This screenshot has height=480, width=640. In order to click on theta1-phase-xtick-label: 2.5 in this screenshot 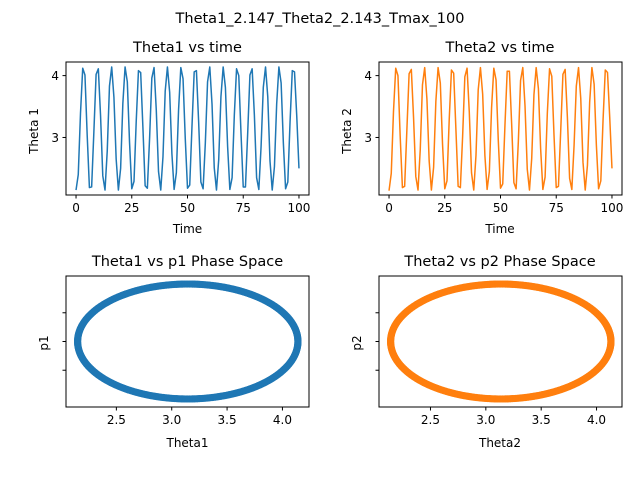, I will do `click(116, 420)`.